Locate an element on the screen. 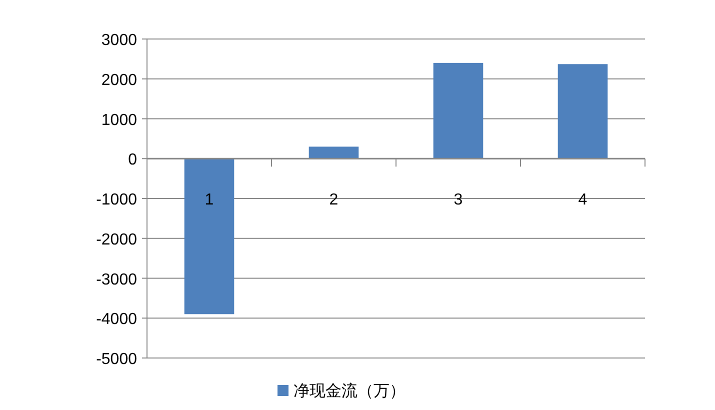 The image size is (715, 410). x-tick-label: 3 is located at coordinates (458, 200).